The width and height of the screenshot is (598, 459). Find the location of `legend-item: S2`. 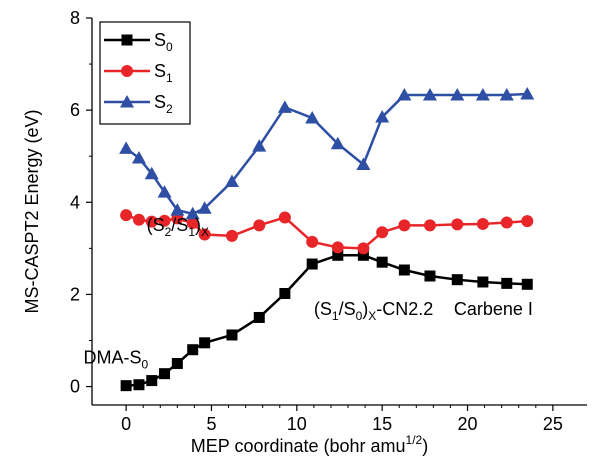

legend-item: S2 is located at coordinates (138, 104).